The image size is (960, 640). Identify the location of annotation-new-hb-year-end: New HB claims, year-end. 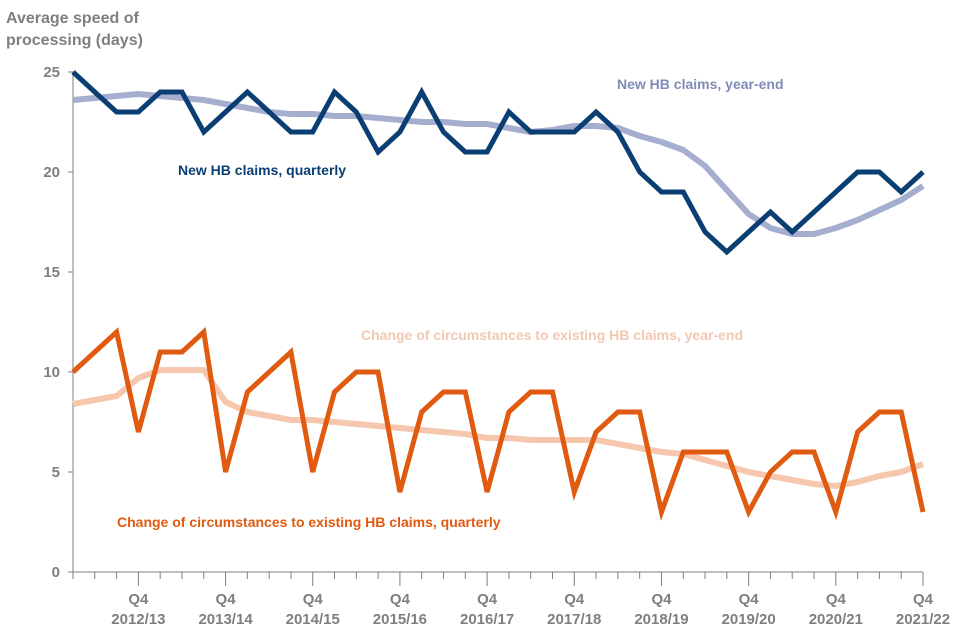
(700, 84).